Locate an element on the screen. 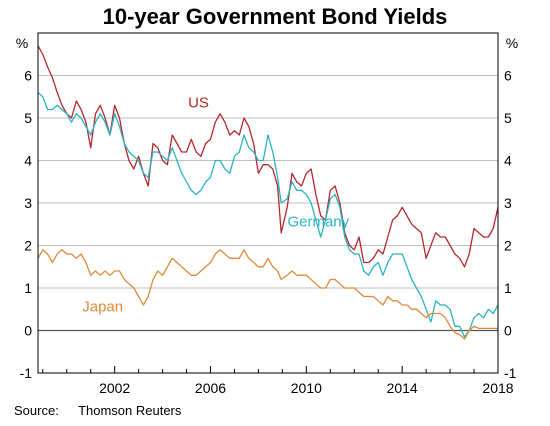 This screenshot has height=426, width=550. x-tick-label: 2006 is located at coordinates (210, 388).